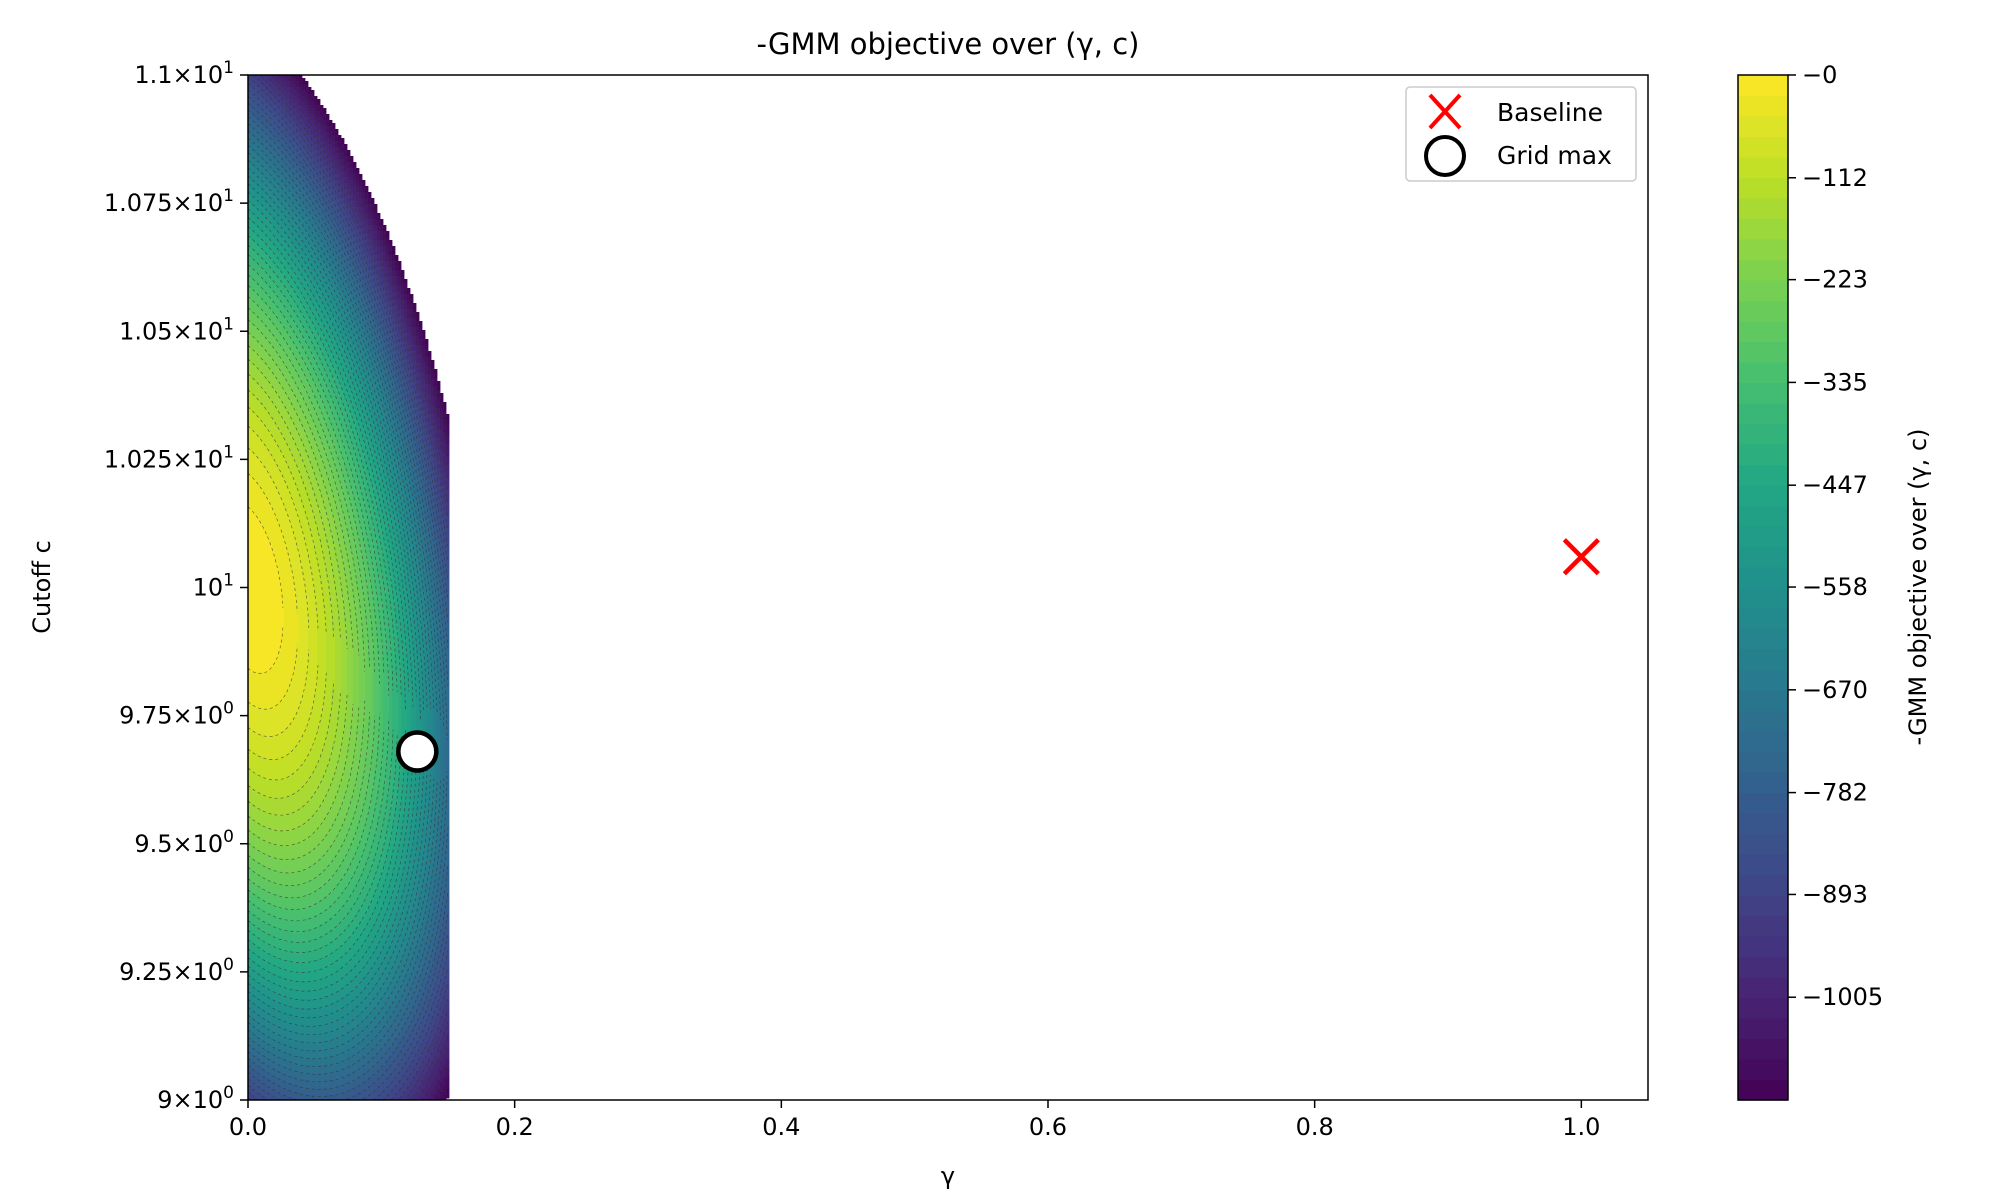 Image resolution: width=2000 pixels, height=1204 pixels. Describe the element at coordinates (1048, 1127) in the screenshot. I see `x-tick-label: 0.6` at that location.